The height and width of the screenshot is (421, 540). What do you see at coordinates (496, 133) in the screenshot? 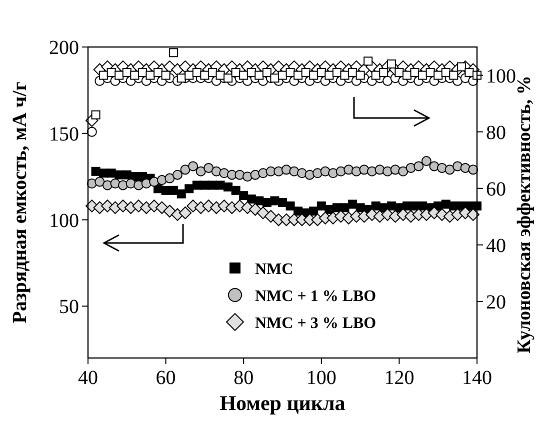
I see `y2-tick-label: 80` at bounding box center [496, 133].